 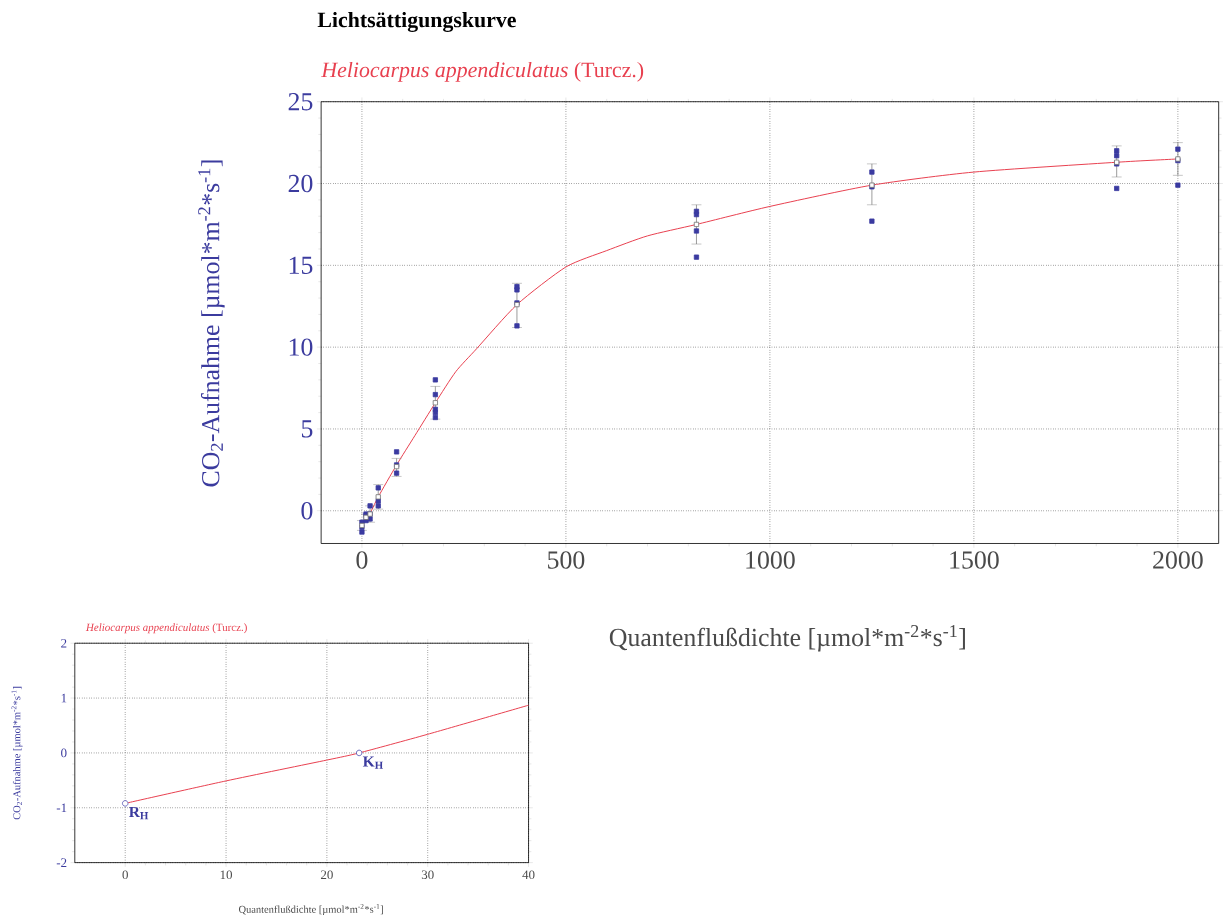 What do you see at coordinates (64, 698) in the screenshot?
I see `y-tick-label: 1` at bounding box center [64, 698].